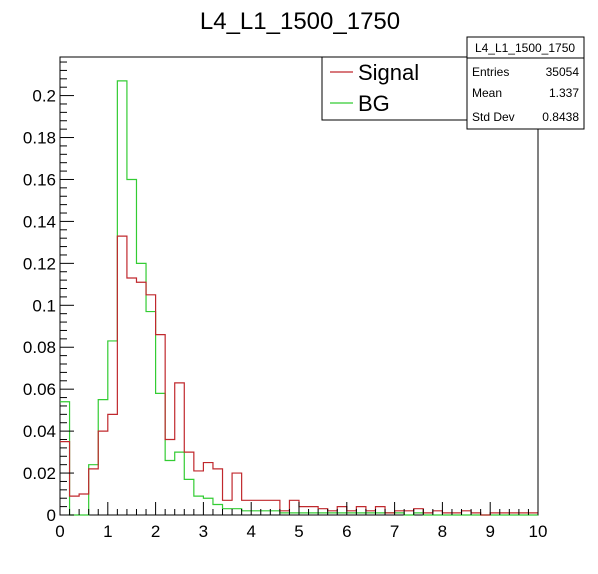  I want to click on legend: Signal BG, so click(394, 88).